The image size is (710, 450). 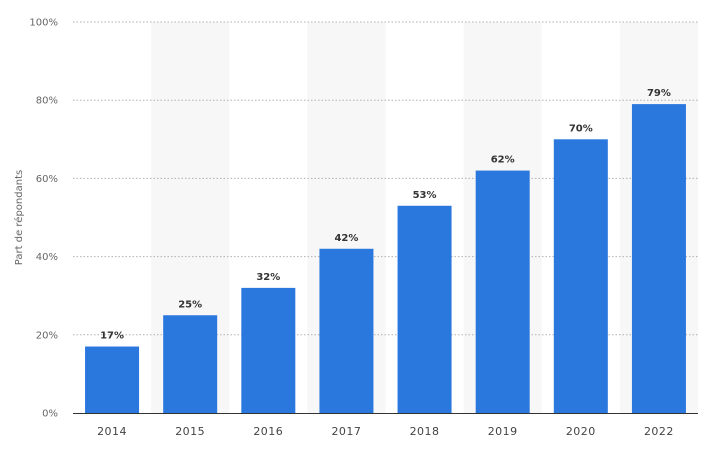 What do you see at coordinates (47, 257) in the screenshot?
I see `y-tick-label: 40%` at bounding box center [47, 257].